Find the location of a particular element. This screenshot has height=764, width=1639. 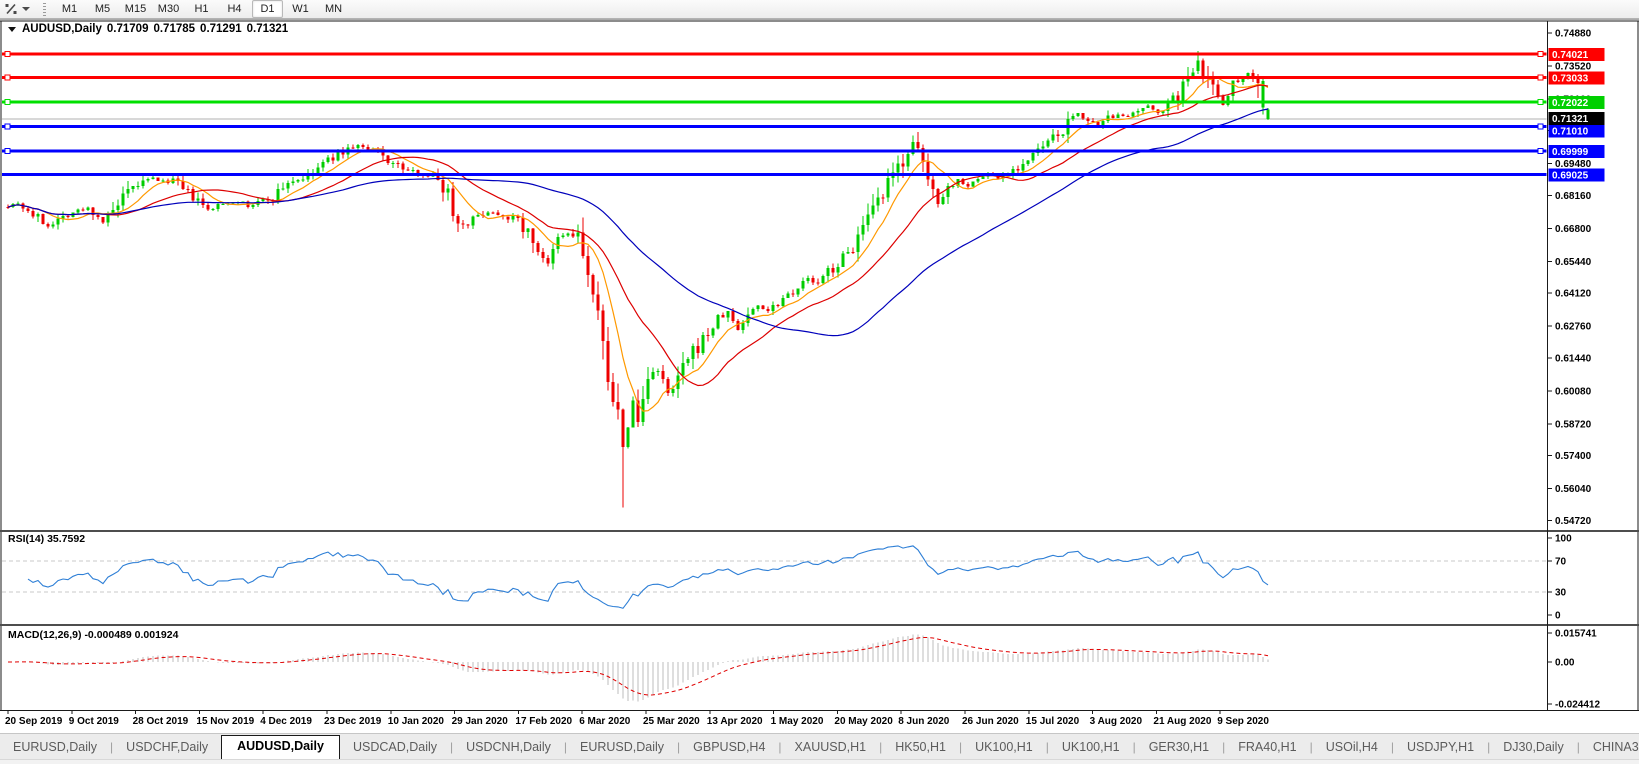

y-axis-tick: 0.61440 is located at coordinates (1573, 359).